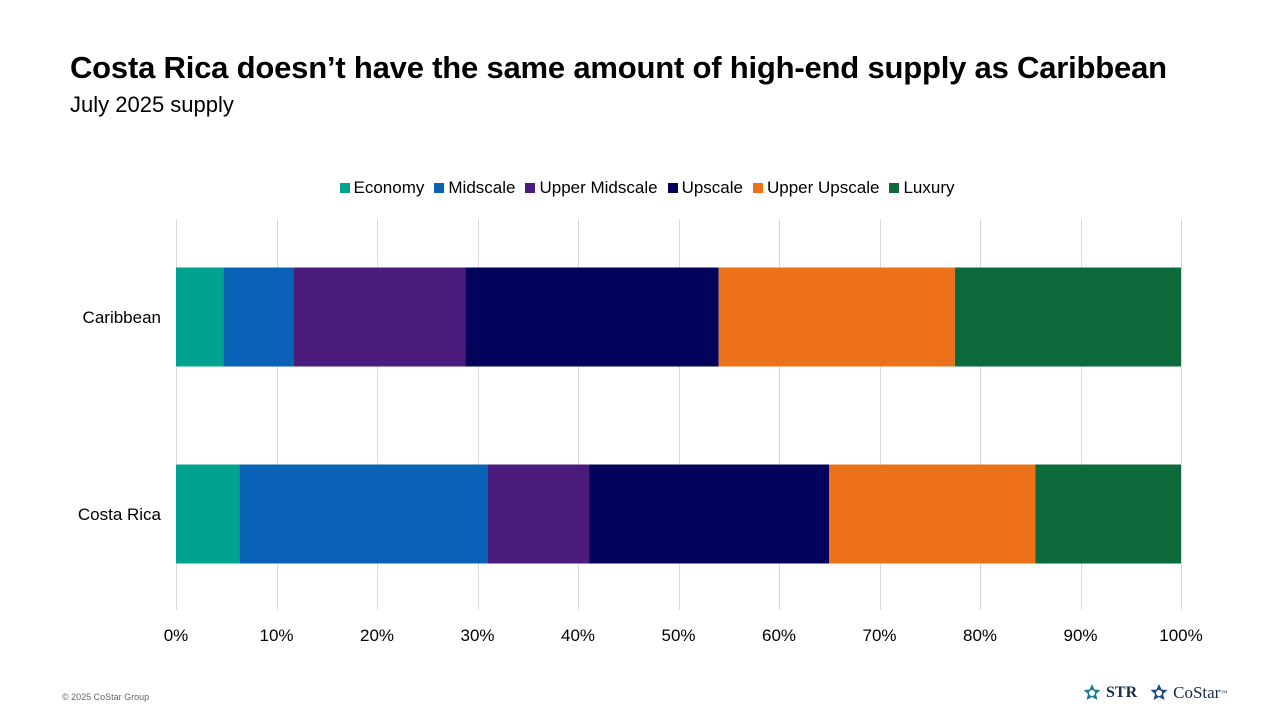 Image resolution: width=1280 pixels, height=720 pixels. I want to click on x-tick-label: 30%, so click(477, 635).